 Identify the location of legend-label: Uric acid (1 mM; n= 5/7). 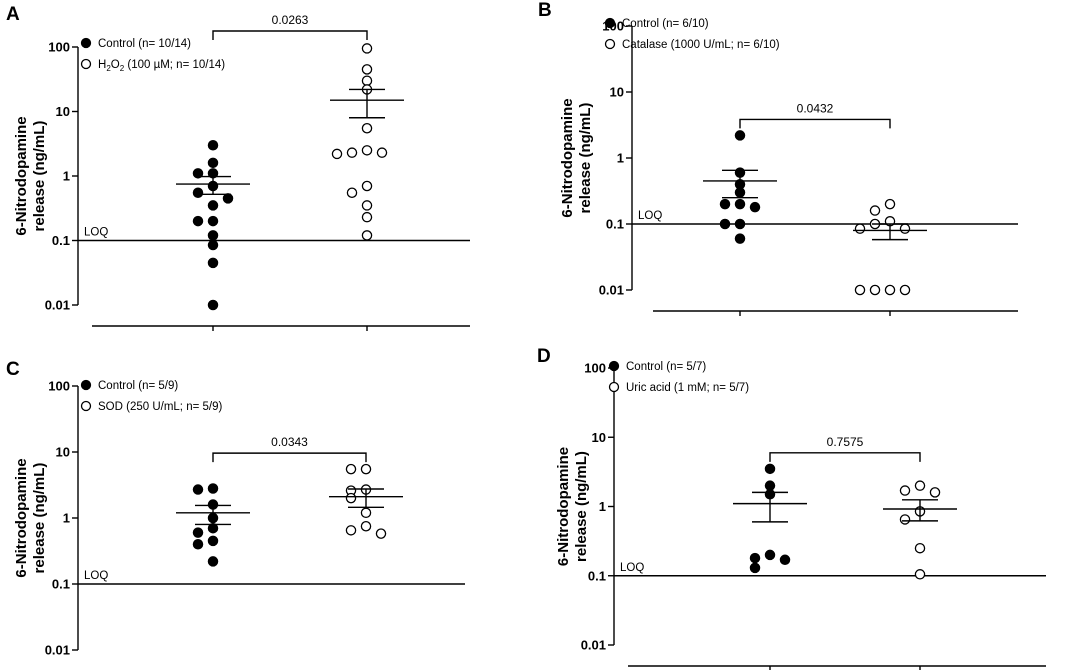
(687, 388).